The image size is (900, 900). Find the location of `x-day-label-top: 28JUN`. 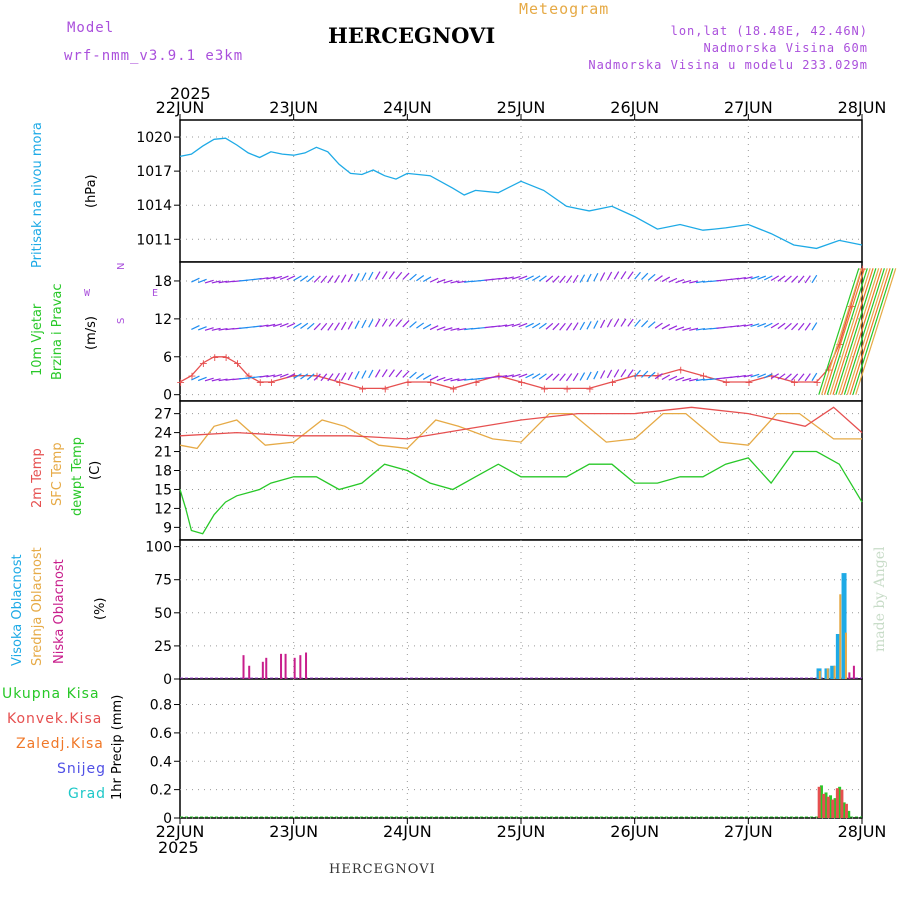

x-day-label-top: 28JUN is located at coordinates (862, 107).